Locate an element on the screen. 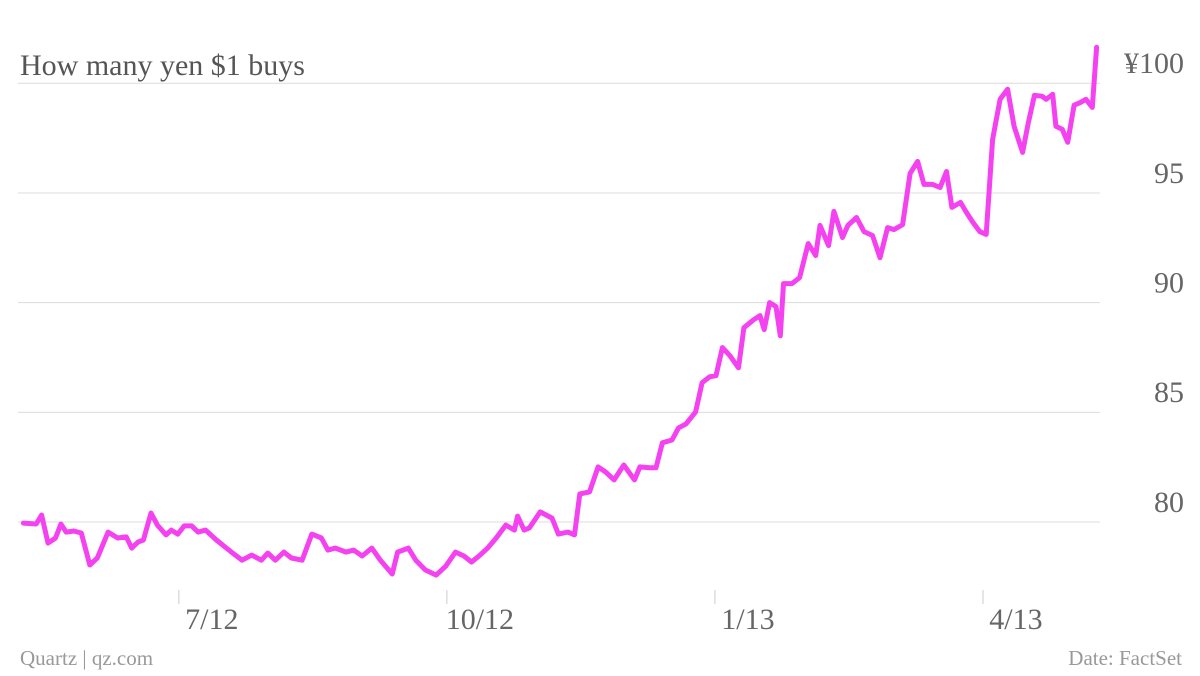  y-tick-label: ¥100 is located at coordinates (1154, 63).